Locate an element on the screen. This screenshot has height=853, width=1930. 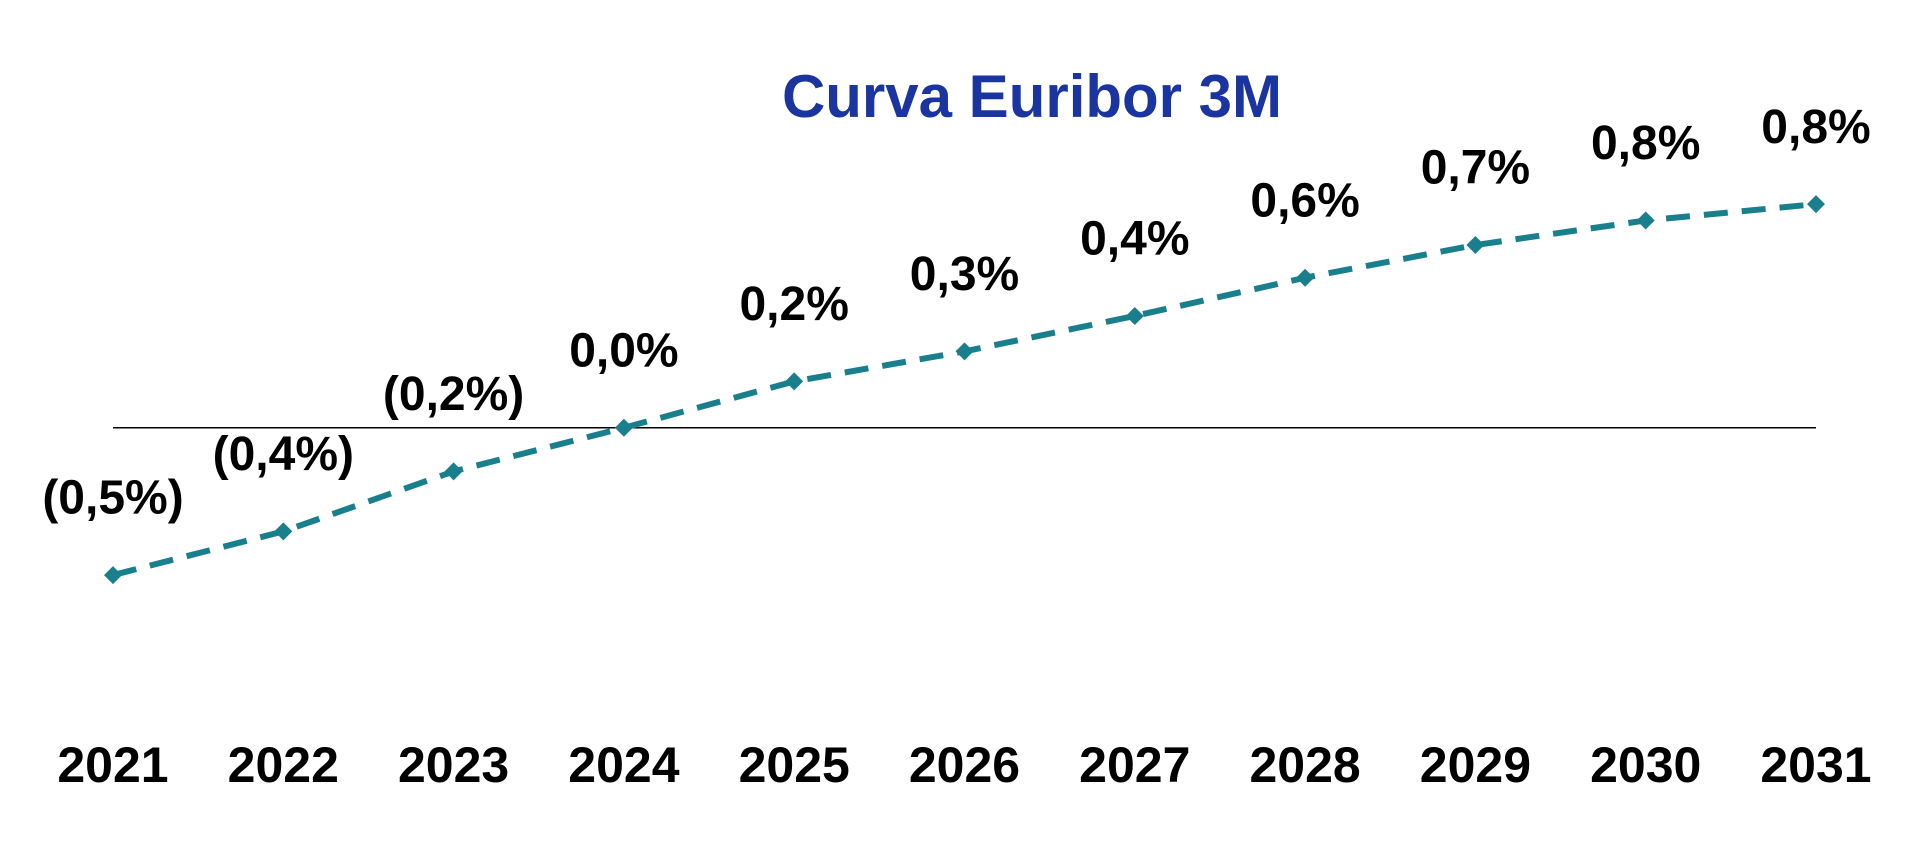
data-label: 0,2% is located at coordinates (793, 304).